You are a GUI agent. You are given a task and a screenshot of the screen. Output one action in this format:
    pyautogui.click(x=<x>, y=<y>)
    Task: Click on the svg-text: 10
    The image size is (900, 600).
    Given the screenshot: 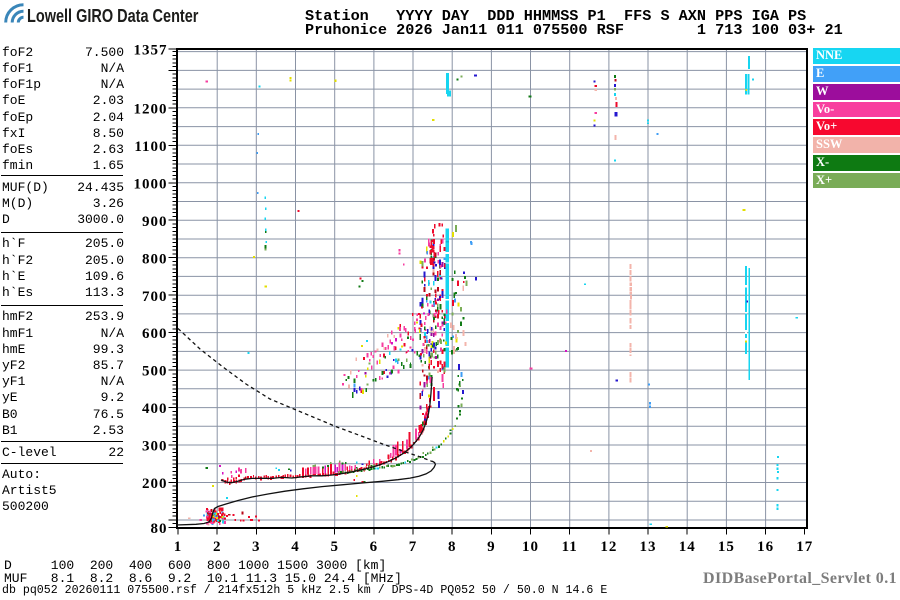 What is the action you would take?
    pyautogui.click(x=530, y=547)
    